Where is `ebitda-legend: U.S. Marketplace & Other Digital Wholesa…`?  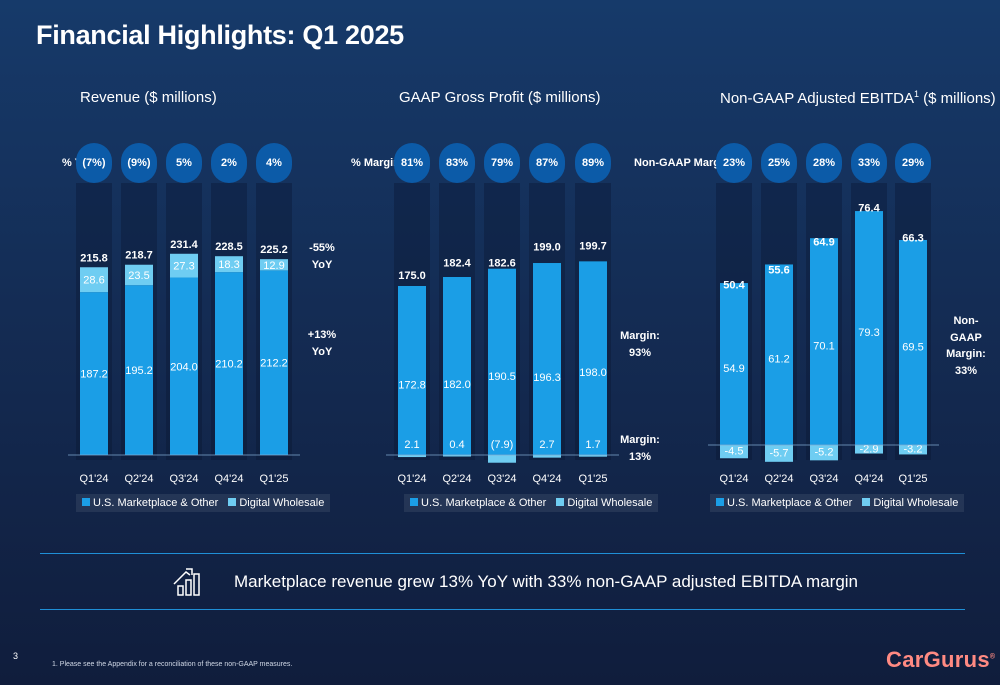
ebitda-legend: U.S. Marketplace & Other Digital Wholesa… is located at coordinates (837, 503).